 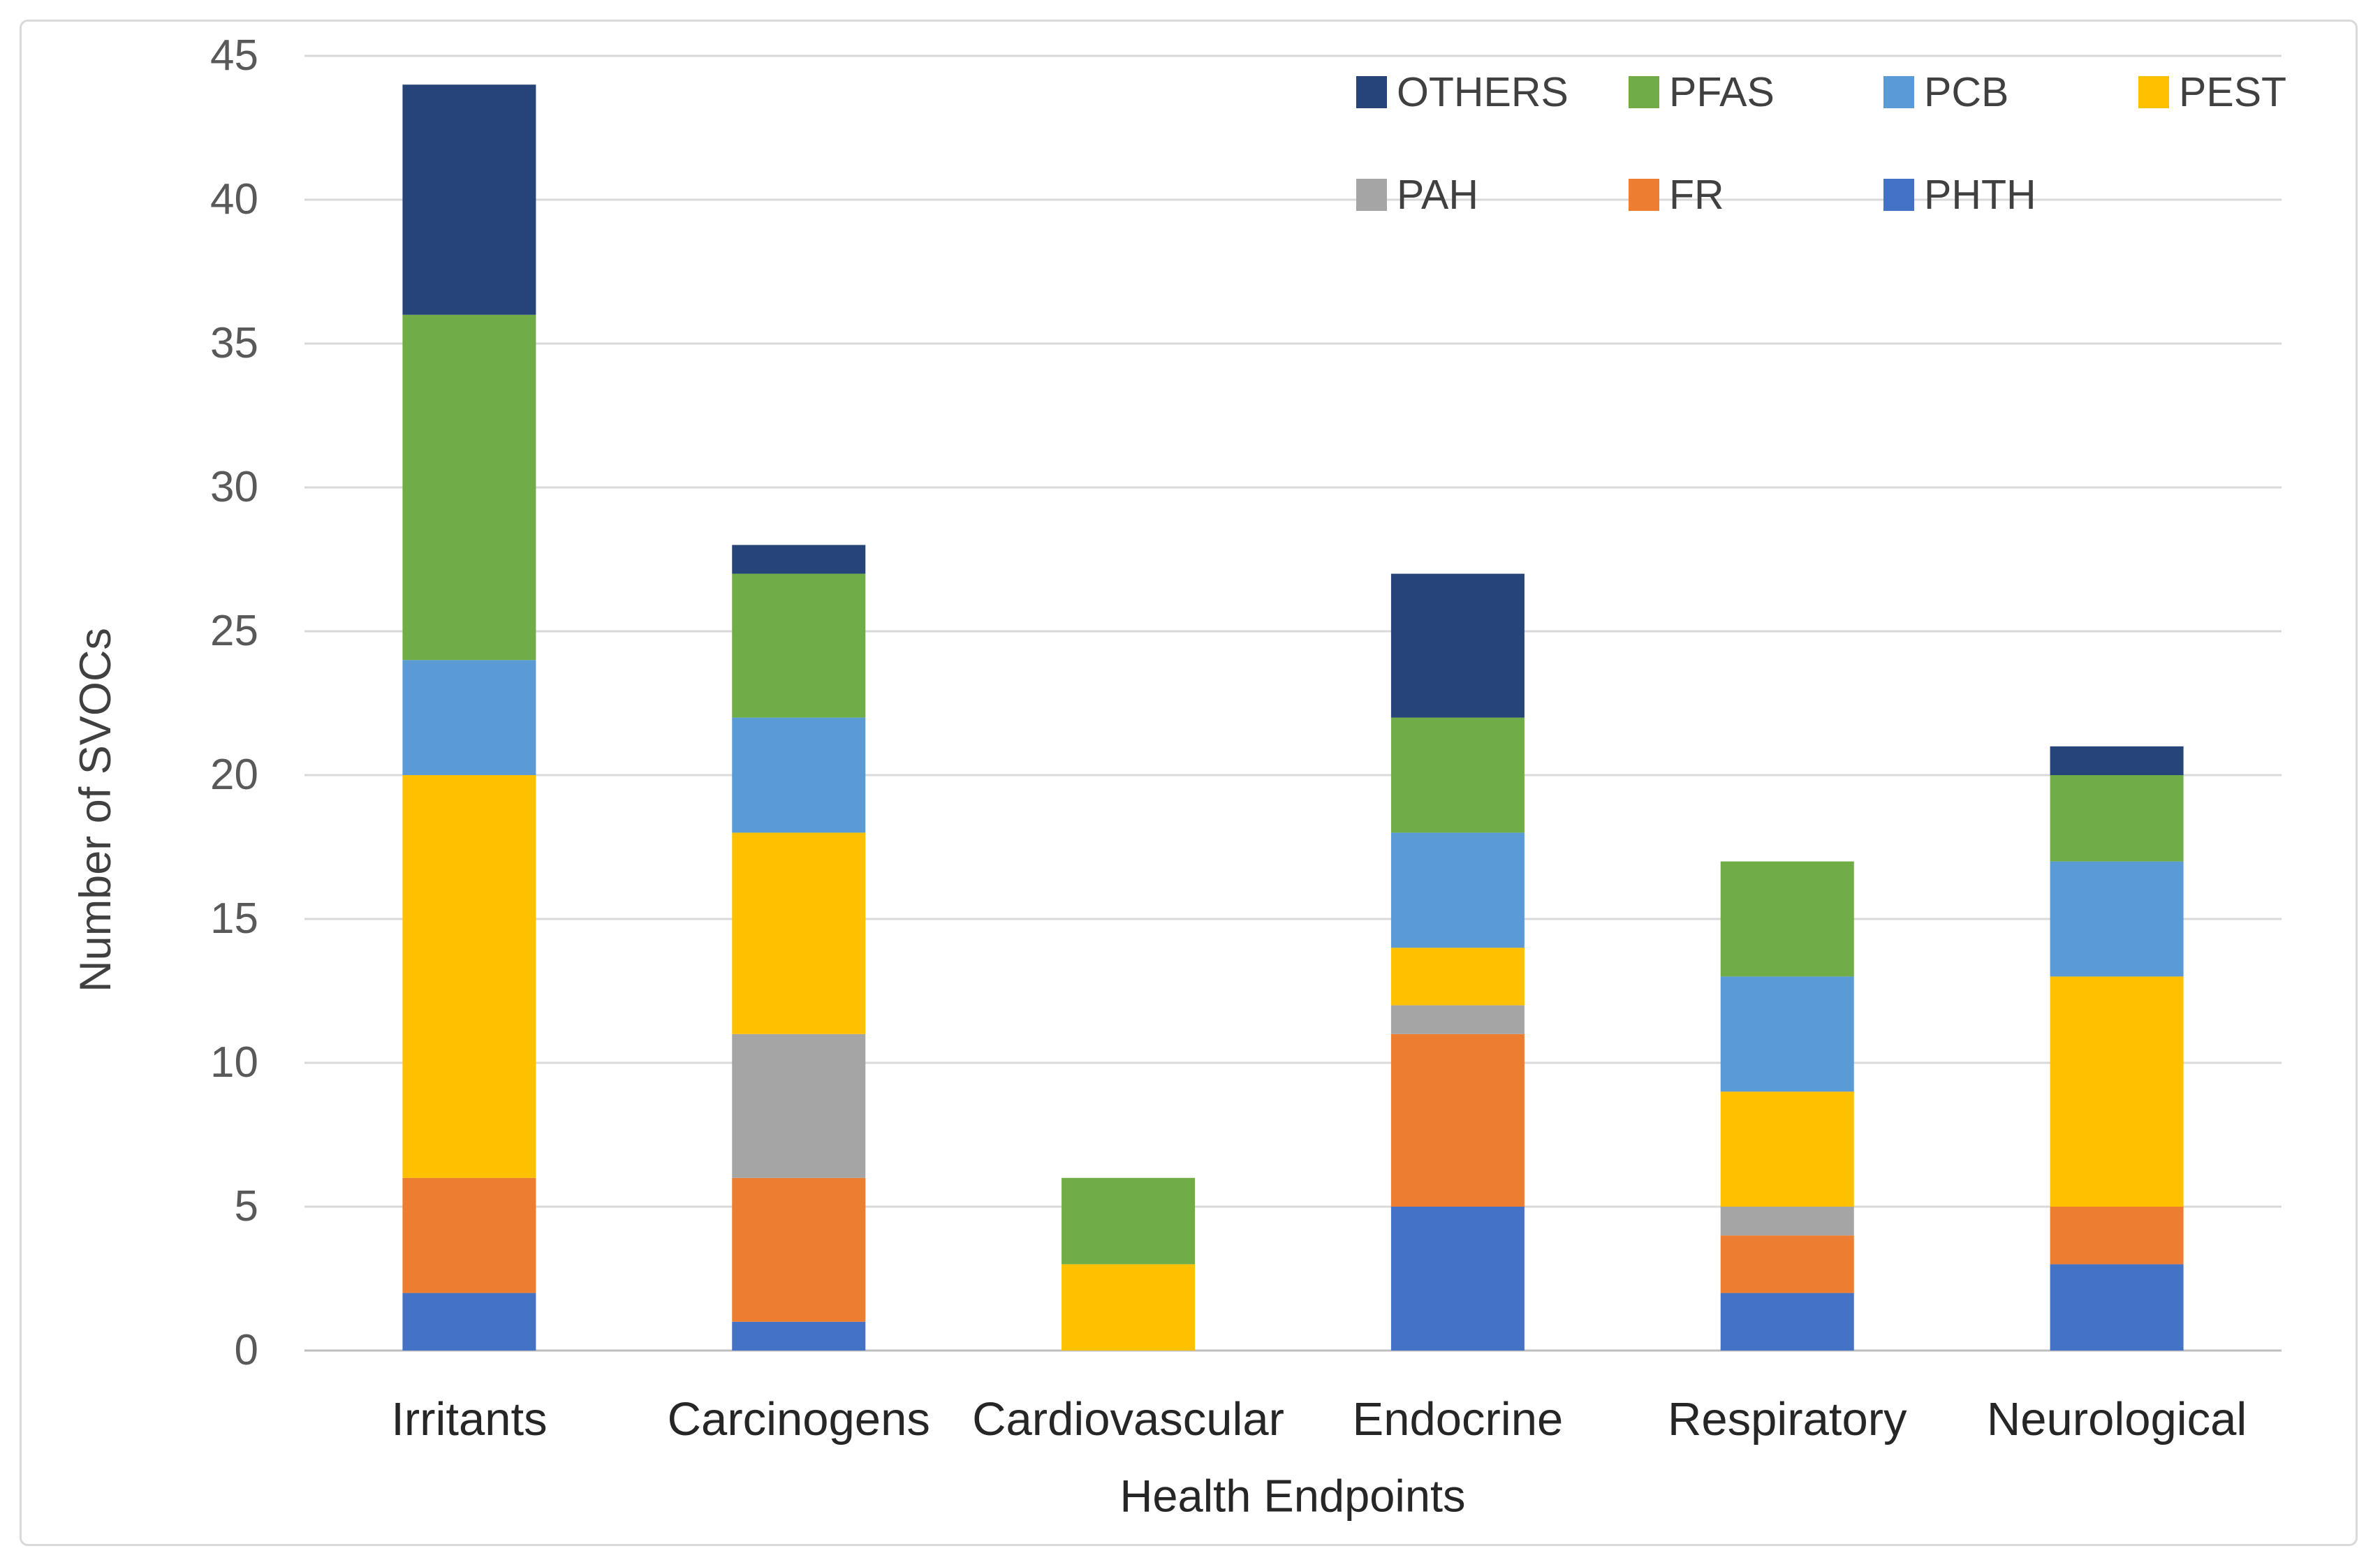 What do you see at coordinates (234, 487) in the screenshot?
I see `y-tick-label-30: 30` at bounding box center [234, 487].